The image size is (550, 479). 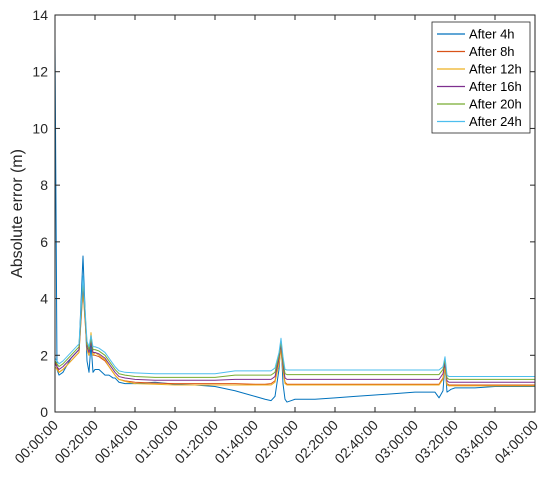 What do you see at coordinates (495, 121) in the screenshot?
I see `legend-label: After 24h` at bounding box center [495, 121].